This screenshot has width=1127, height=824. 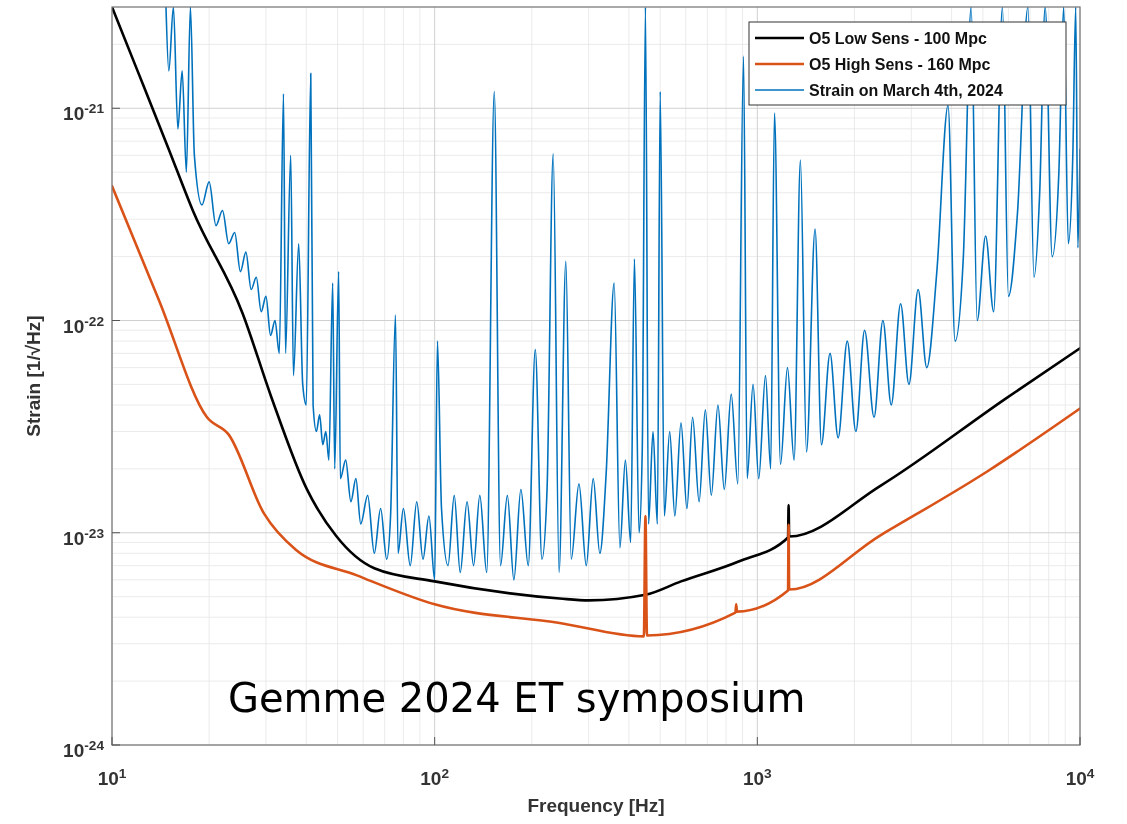 I want to click on legend-label: O5 Low Sens - 100 Mpc, so click(x=898, y=38).